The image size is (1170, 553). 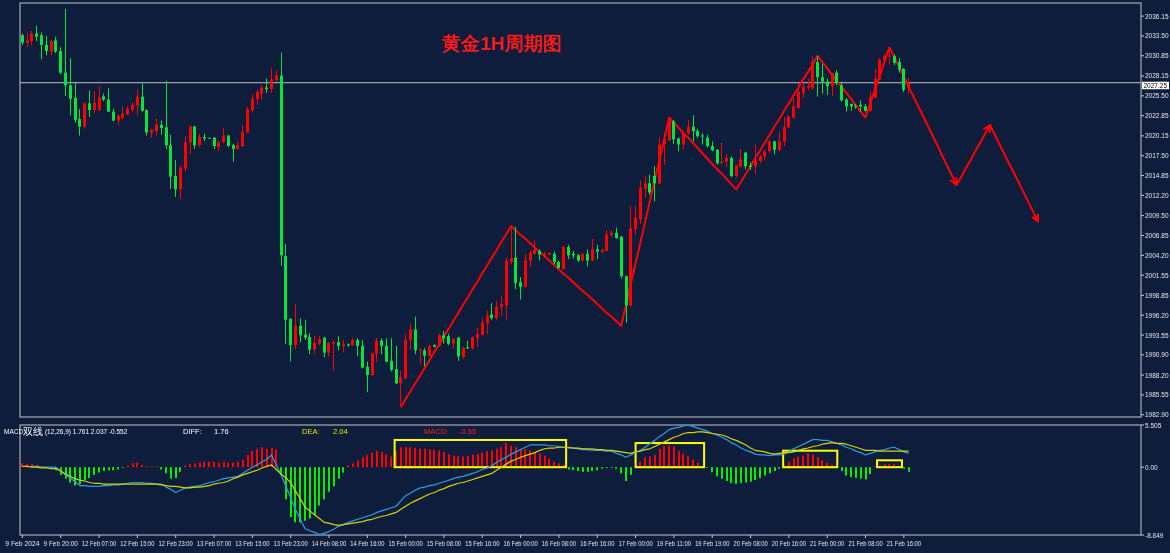 I want to click on text: 黄金1H周期图, so click(x=501, y=43).